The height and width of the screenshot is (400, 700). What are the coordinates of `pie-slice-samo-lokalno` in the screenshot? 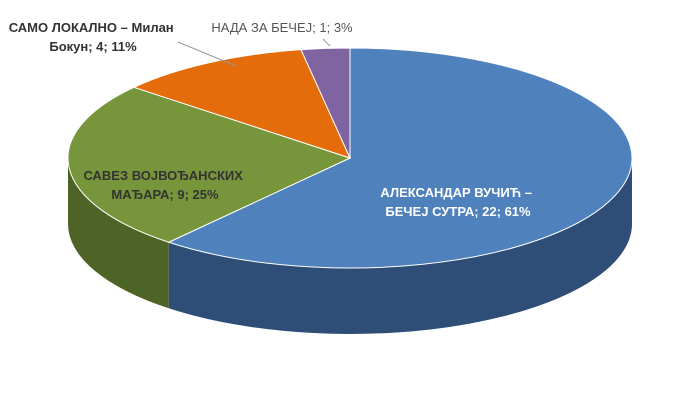 It's located at (241, 104).